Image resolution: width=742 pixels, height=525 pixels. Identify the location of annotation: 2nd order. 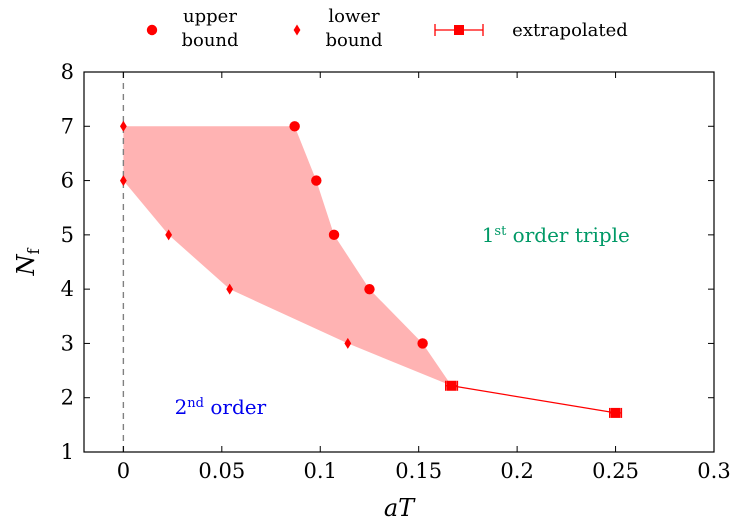
(221, 407).